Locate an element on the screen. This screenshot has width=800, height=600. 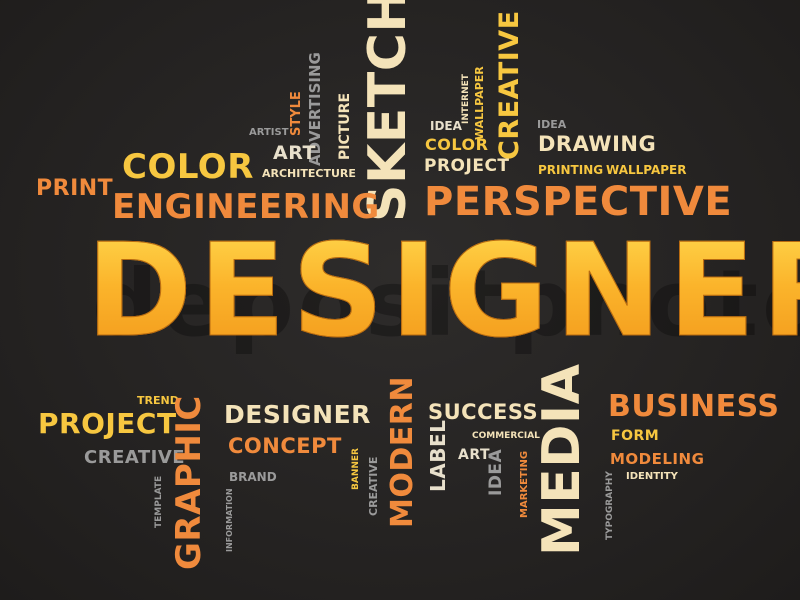
word-media: MEDIA is located at coordinates (562, 459).